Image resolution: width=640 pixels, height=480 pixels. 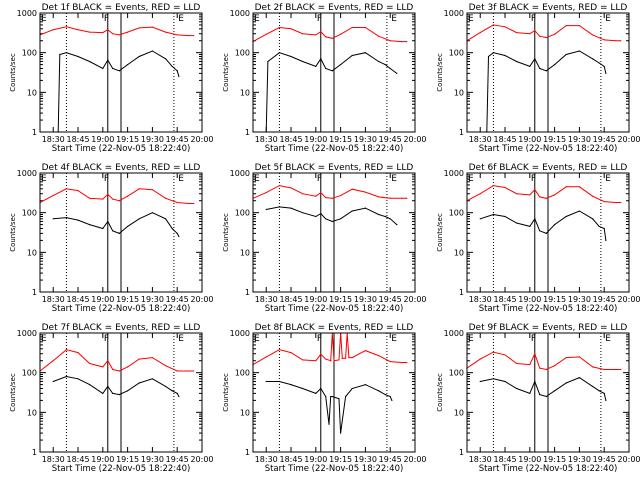 I want to click on lld-series-line, so click(x=543, y=33).